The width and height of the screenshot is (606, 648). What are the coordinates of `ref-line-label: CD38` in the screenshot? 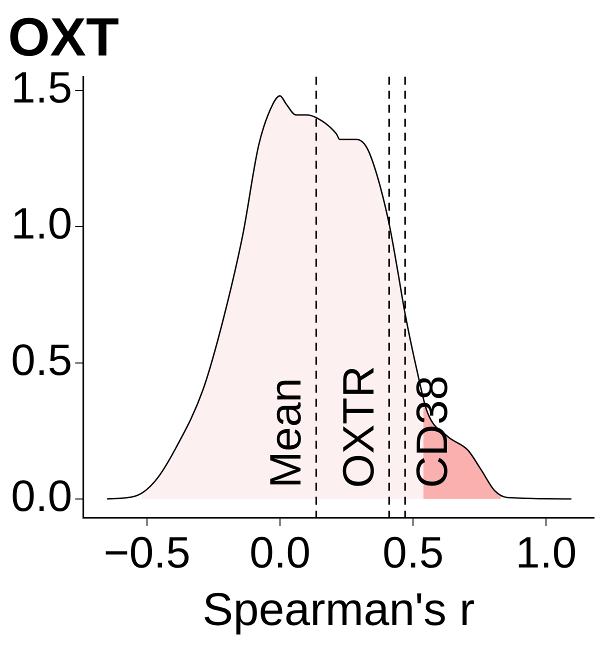 It's located at (433, 432).